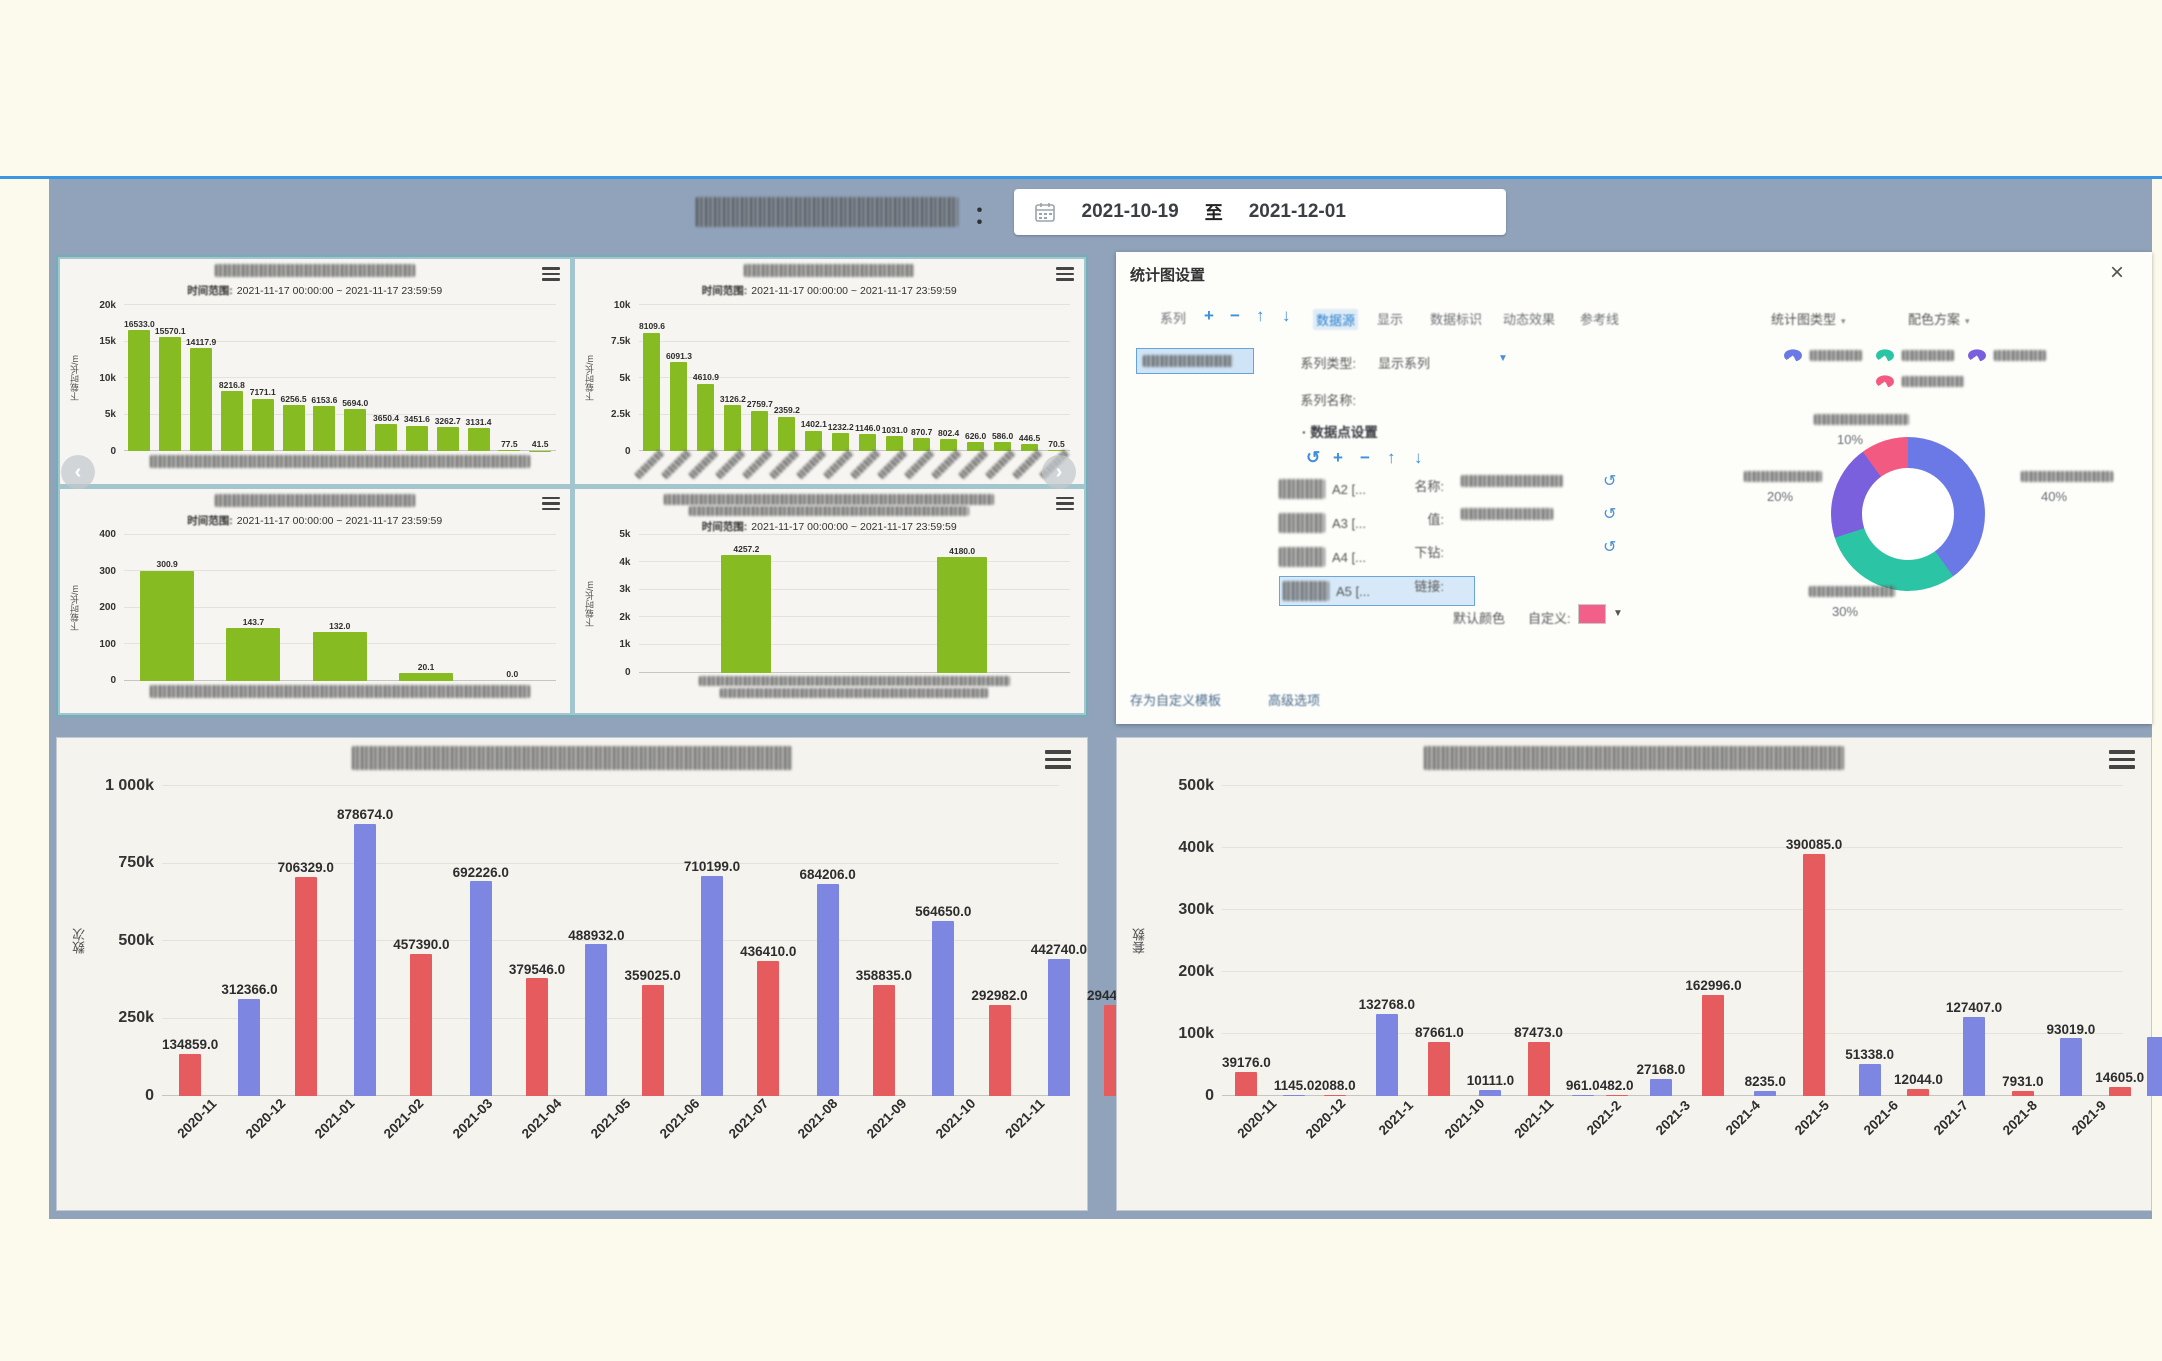  I want to click on bar-stack: 77.5, so click(509, 378).